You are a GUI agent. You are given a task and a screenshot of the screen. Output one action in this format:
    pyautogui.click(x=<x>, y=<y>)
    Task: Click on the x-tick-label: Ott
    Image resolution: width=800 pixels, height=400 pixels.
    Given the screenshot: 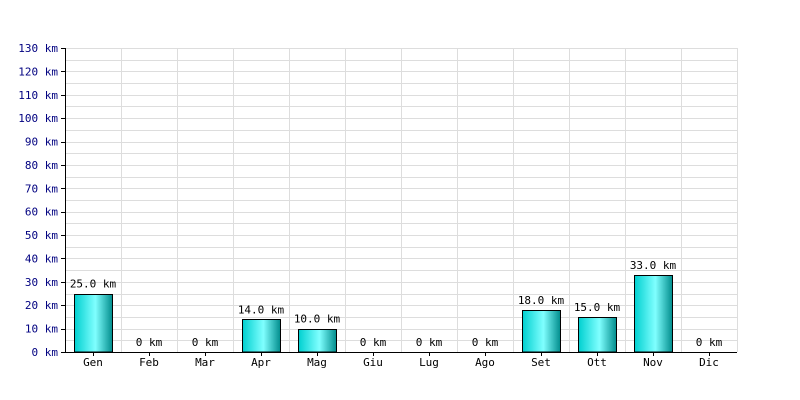 What is the action you would take?
    pyautogui.click(x=597, y=362)
    